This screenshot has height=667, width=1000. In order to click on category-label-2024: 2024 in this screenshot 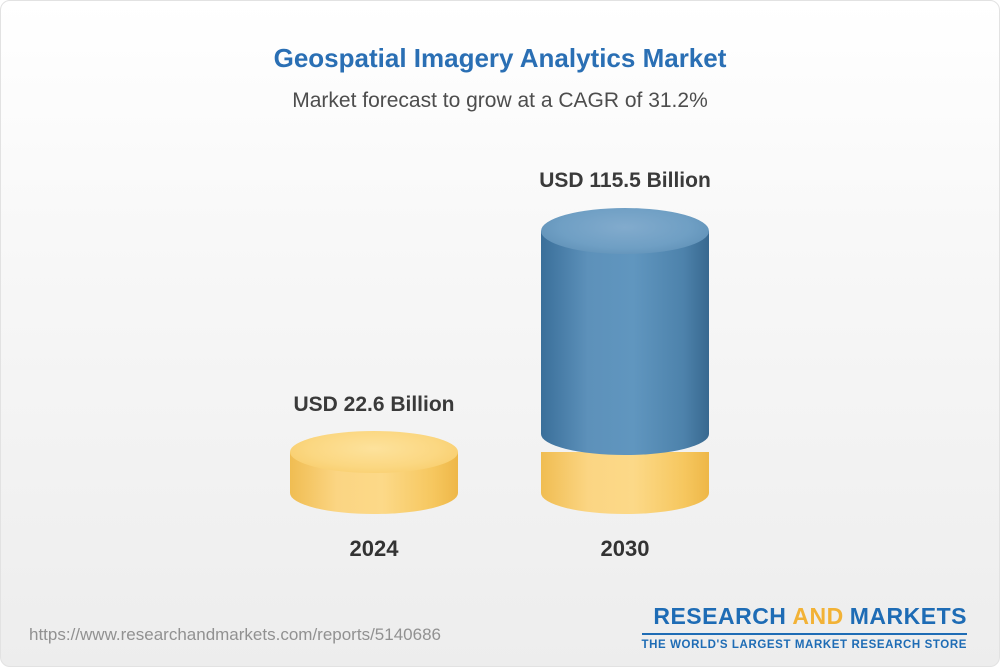, I will do `click(374, 548)`.